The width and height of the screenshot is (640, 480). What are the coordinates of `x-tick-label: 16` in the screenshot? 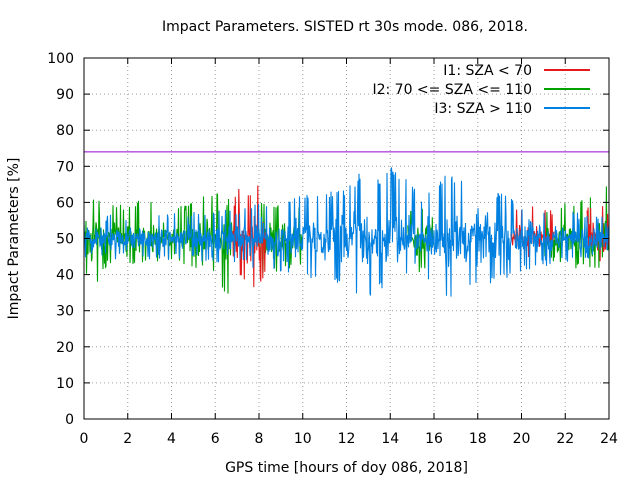 It's located at (434, 439).